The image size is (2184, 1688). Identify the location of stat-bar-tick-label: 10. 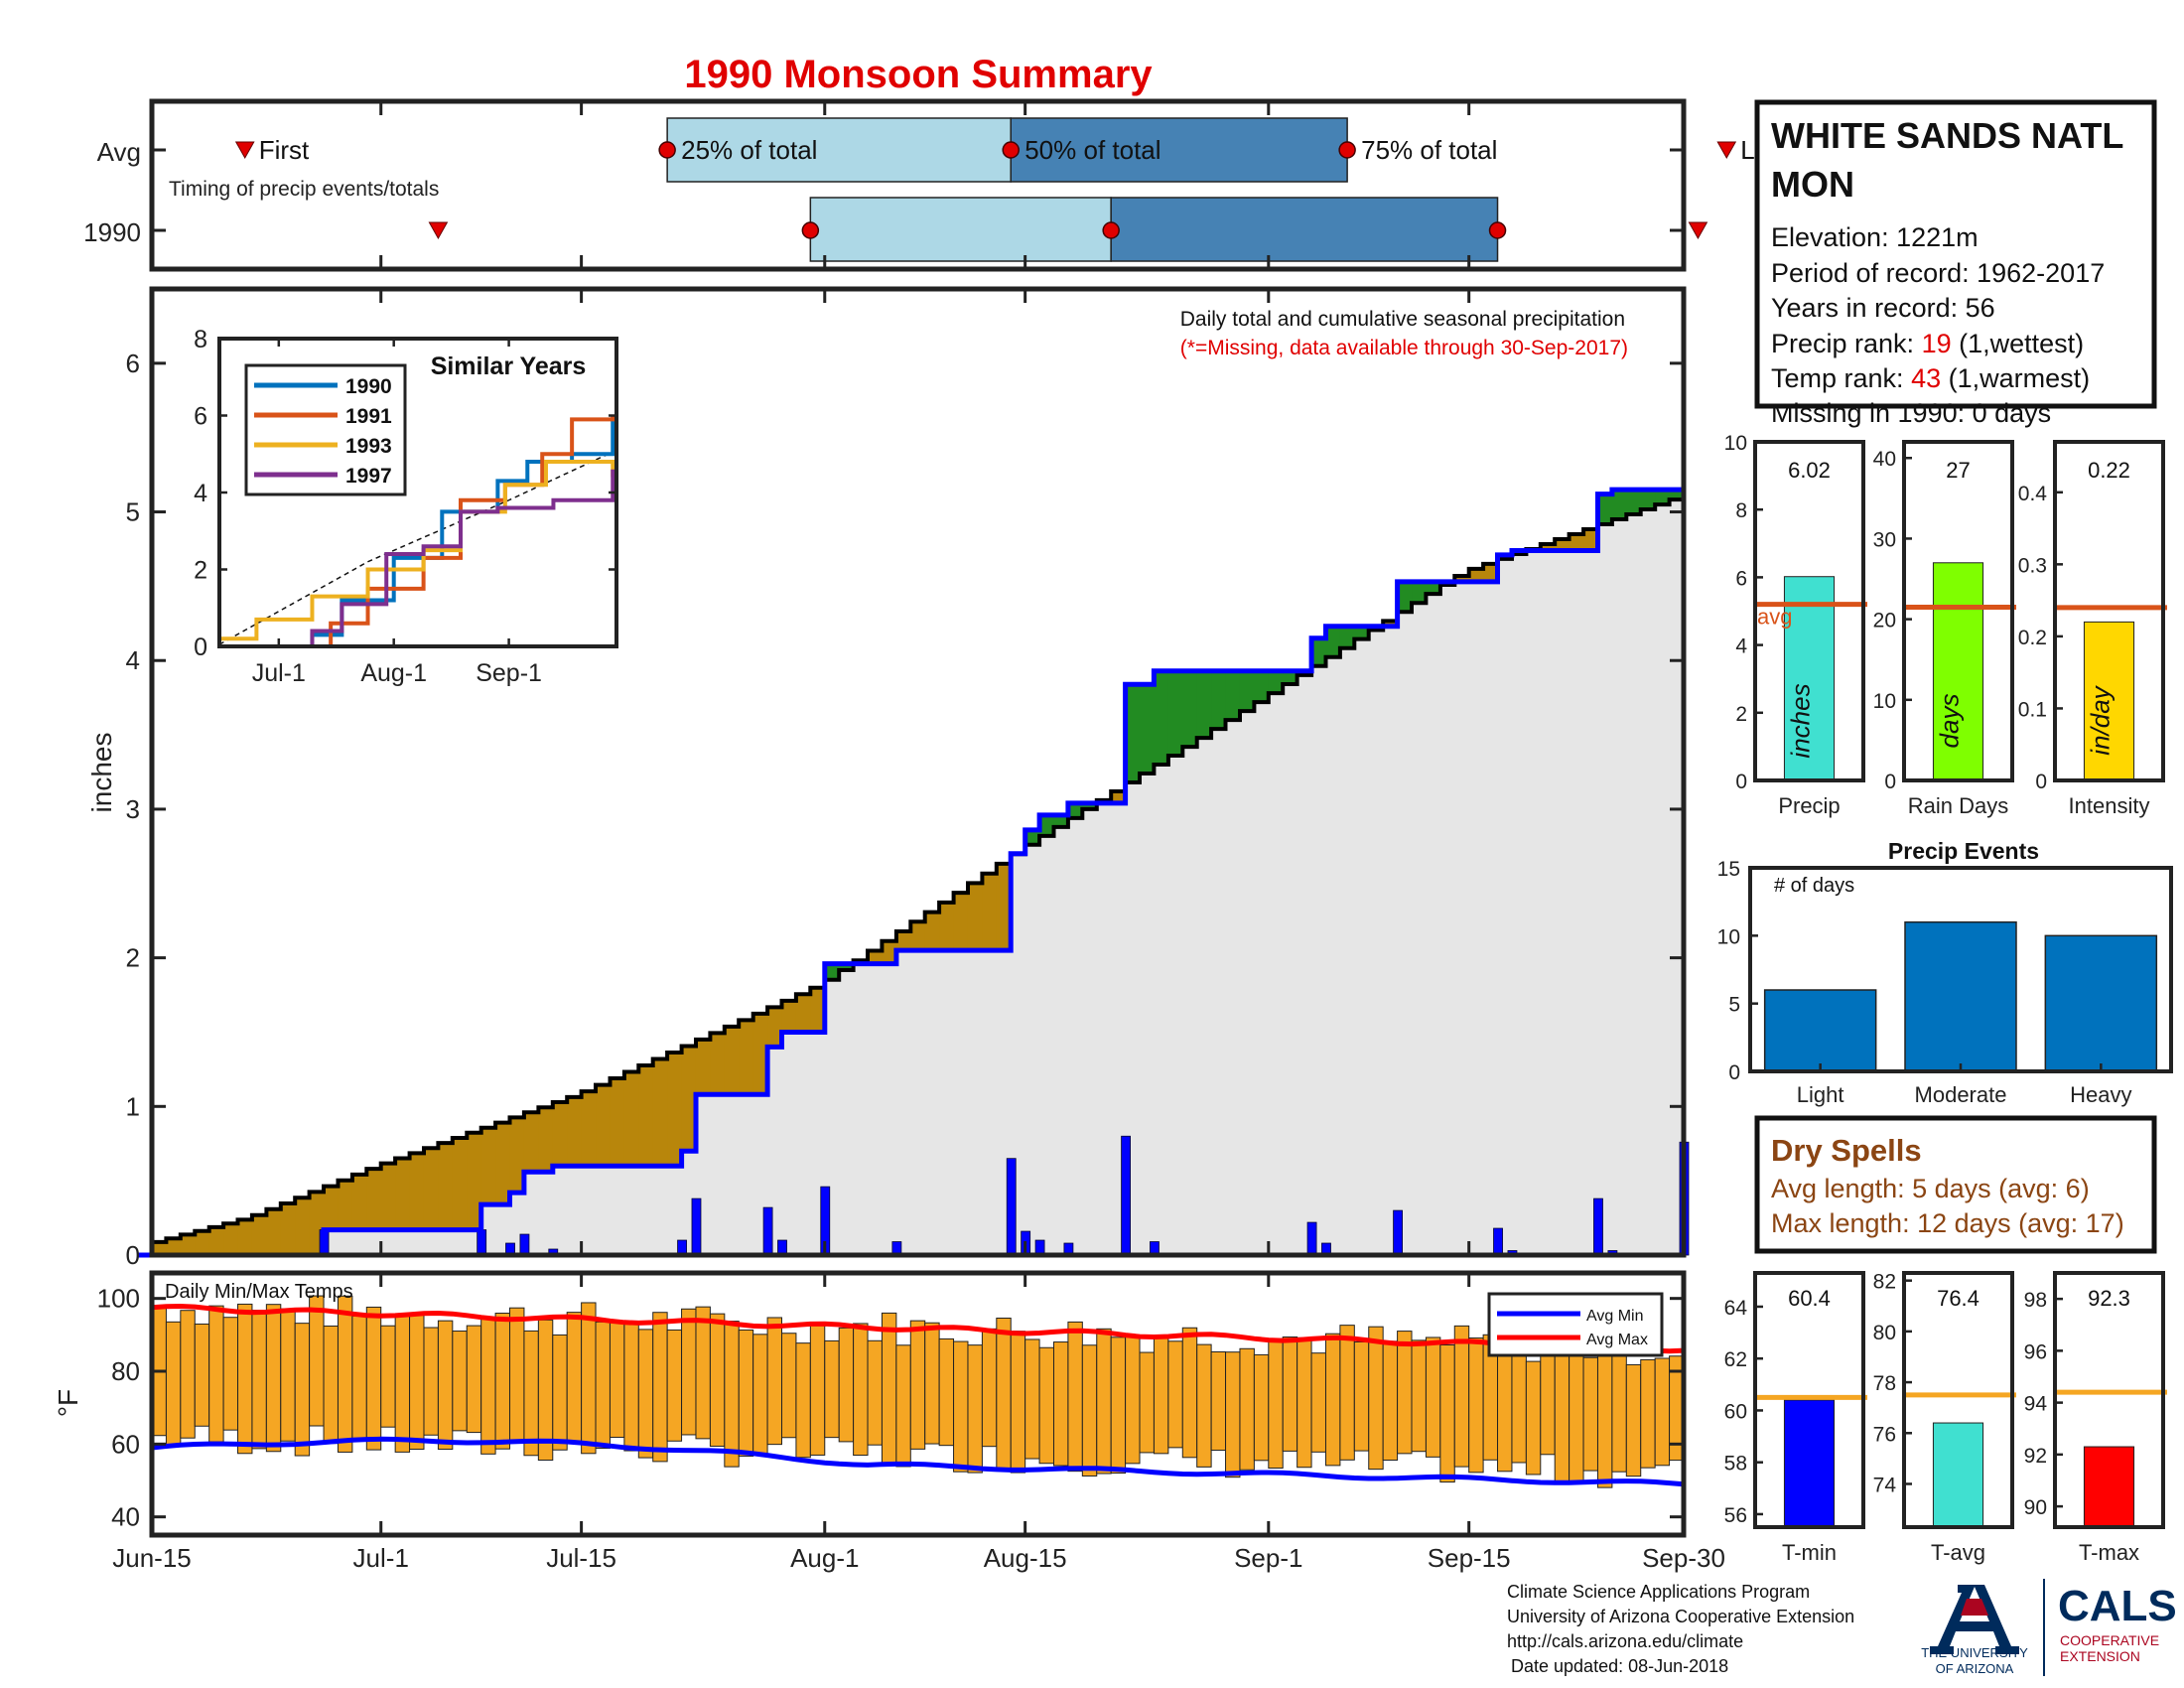
(1735, 443).